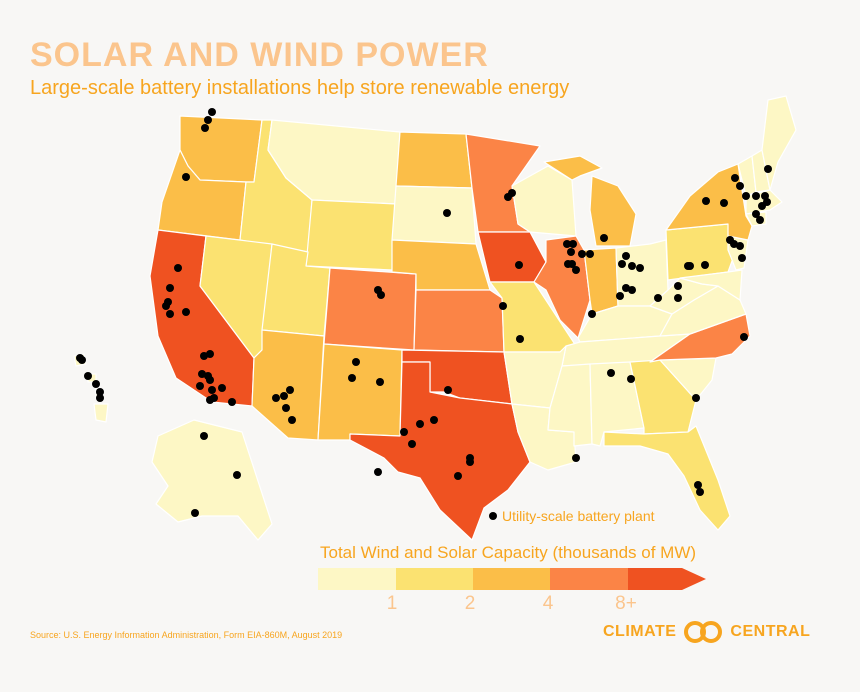 The height and width of the screenshot is (692, 860). I want to click on state-maine, so click(779, 143).